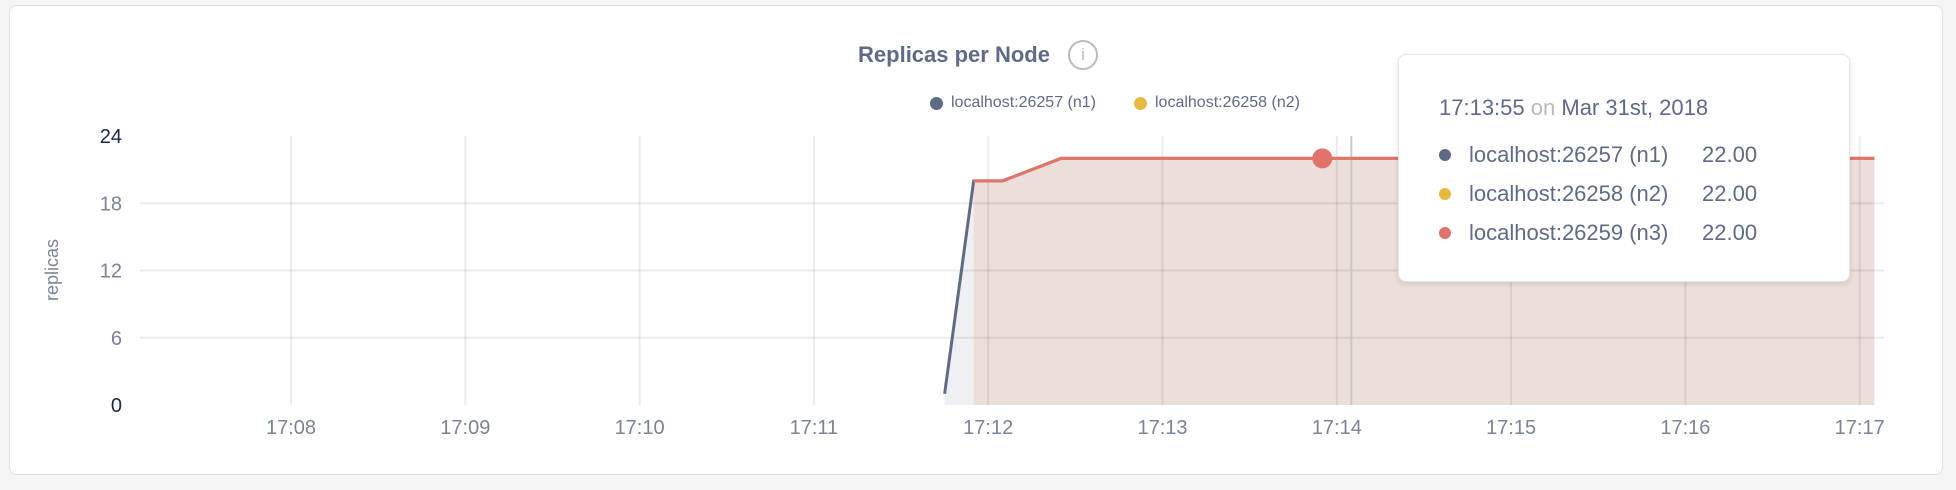  What do you see at coordinates (988, 428) in the screenshot?
I see `x-tick-label: 17:12` at bounding box center [988, 428].